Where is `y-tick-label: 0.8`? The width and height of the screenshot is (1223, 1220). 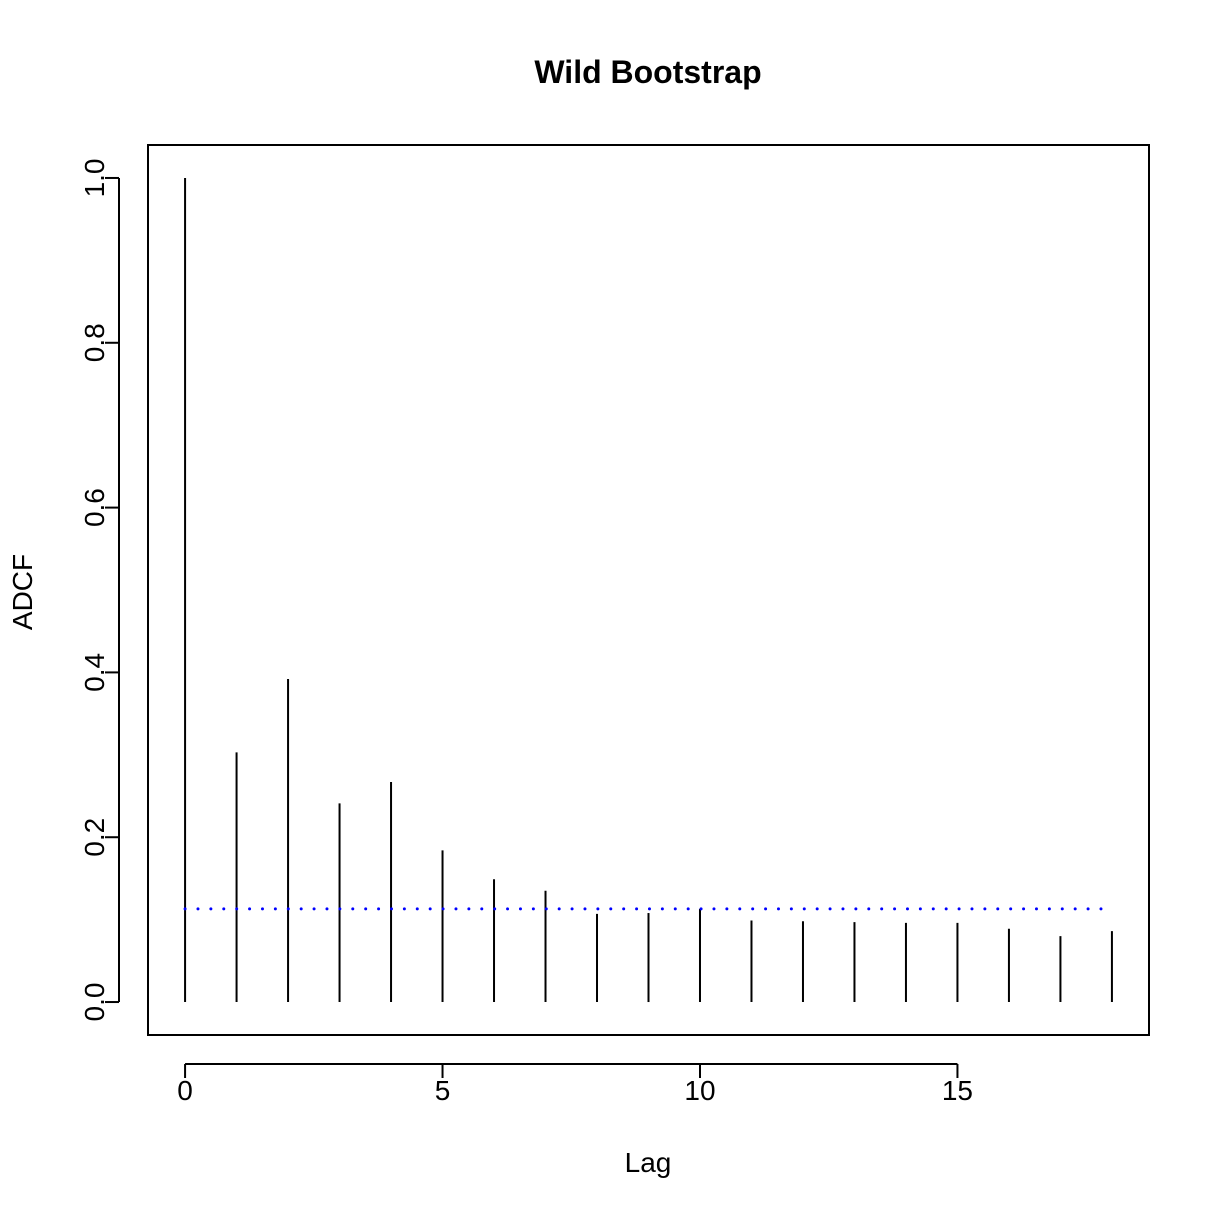 y-tick-label: 0.8 is located at coordinates (94, 342).